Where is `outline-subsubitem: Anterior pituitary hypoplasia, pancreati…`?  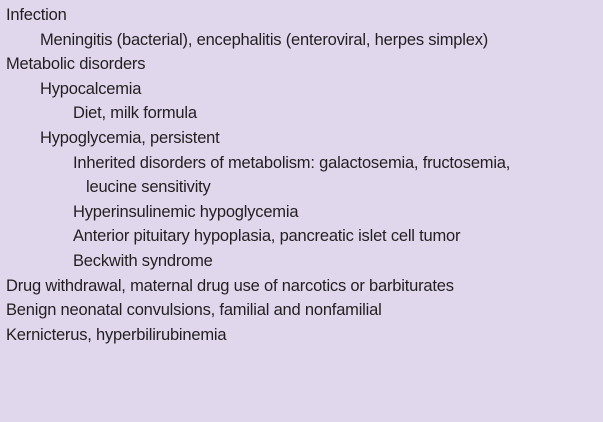 outline-subsubitem: Anterior pituitary hypoplasia, pancreati… is located at coordinates (267, 236).